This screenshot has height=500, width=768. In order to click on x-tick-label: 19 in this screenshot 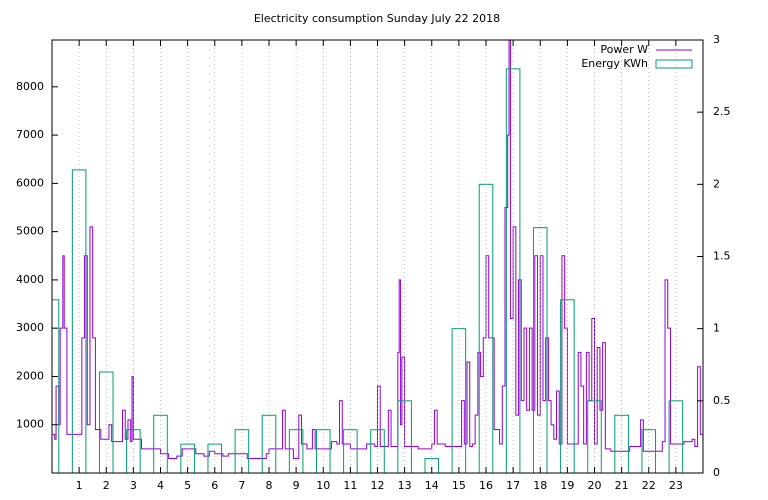, I will do `click(567, 485)`.